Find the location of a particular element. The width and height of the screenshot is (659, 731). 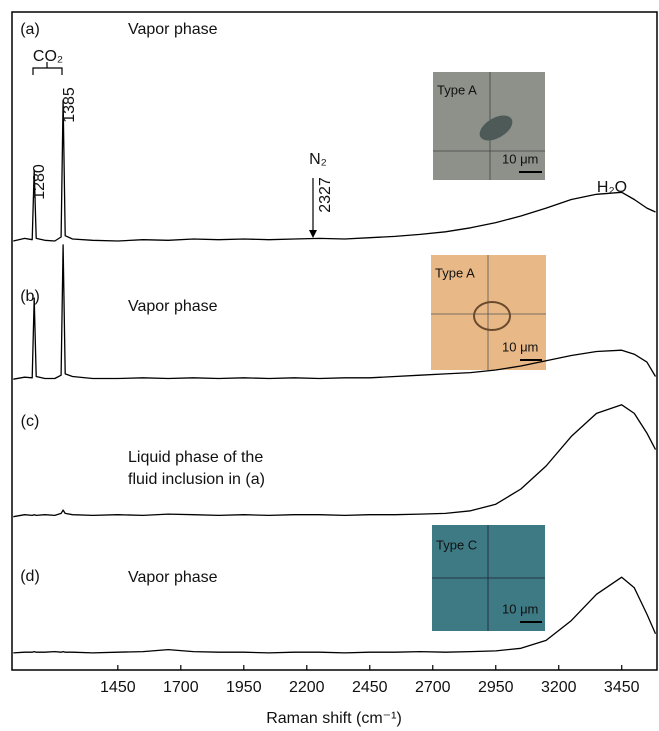

x-tick-label: 1700 is located at coordinates (181, 687).